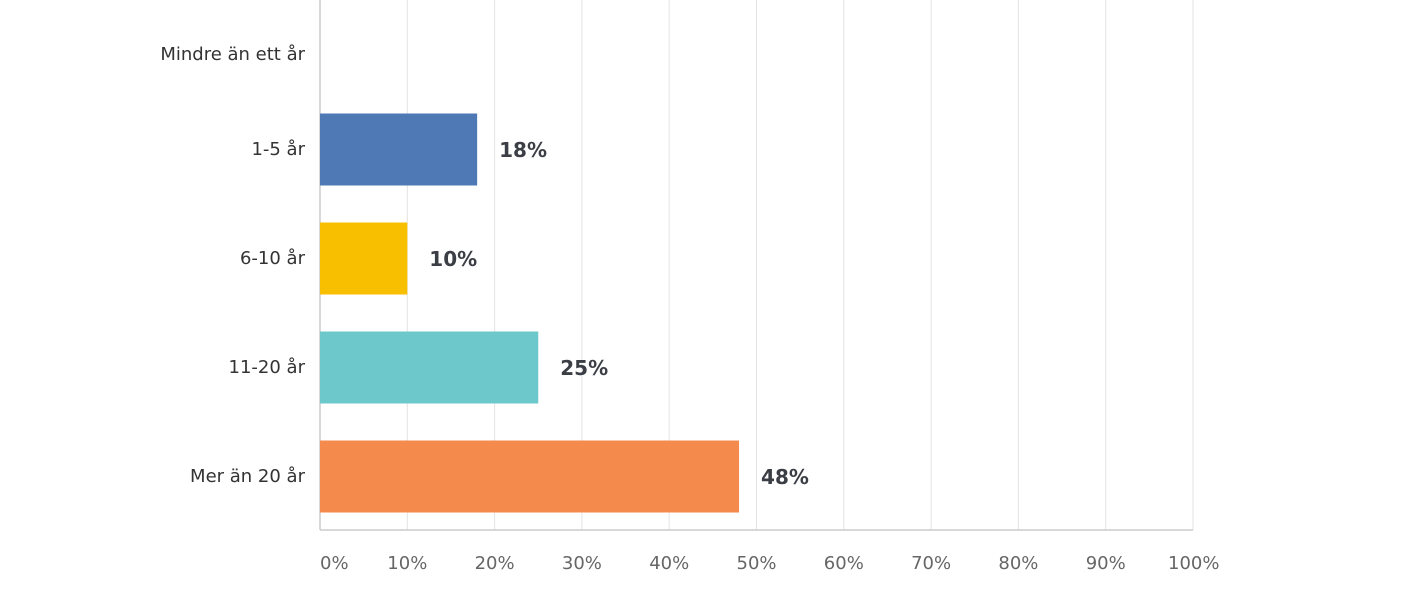 This screenshot has height=600, width=1420. What do you see at coordinates (495, 563) in the screenshot?
I see `x-tick-label: 20%` at bounding box center [495, 563].